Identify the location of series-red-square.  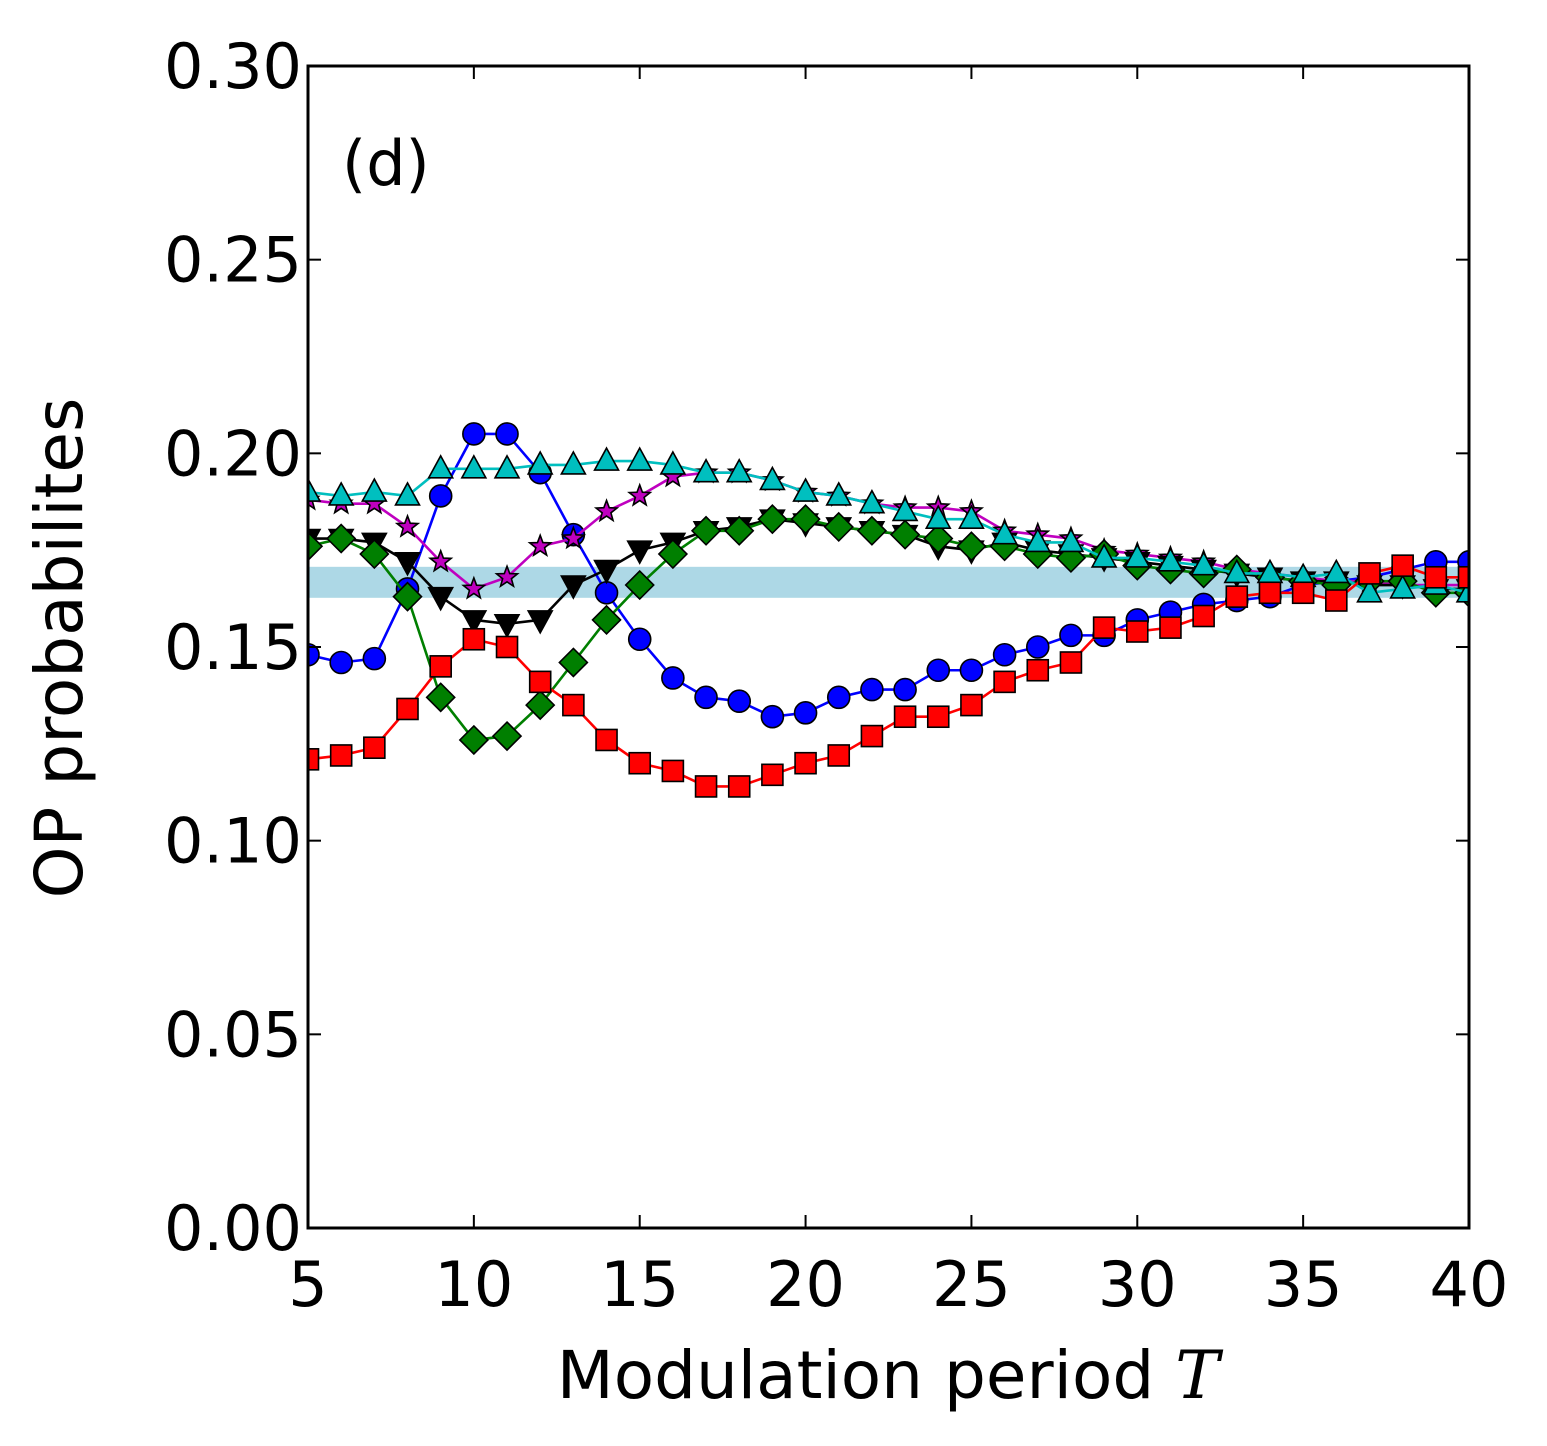
(888, 676).